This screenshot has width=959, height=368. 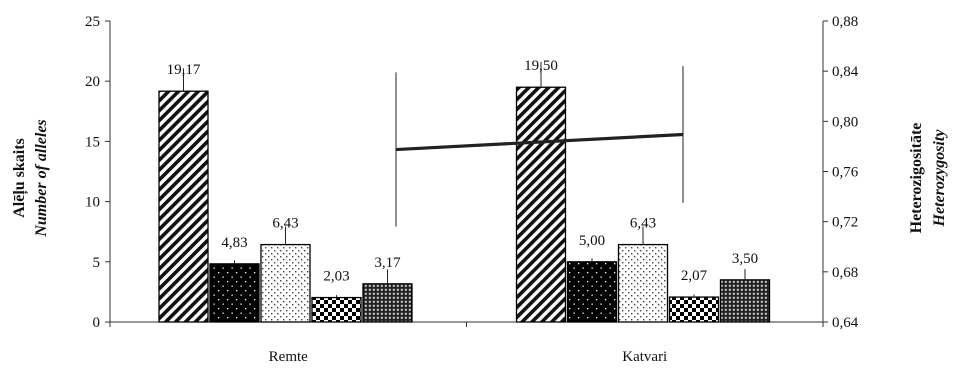 What do you see at coordinates (592, 241) in the screenshot?
I see `data-label: 5,00` at bounding box center [592, 241].